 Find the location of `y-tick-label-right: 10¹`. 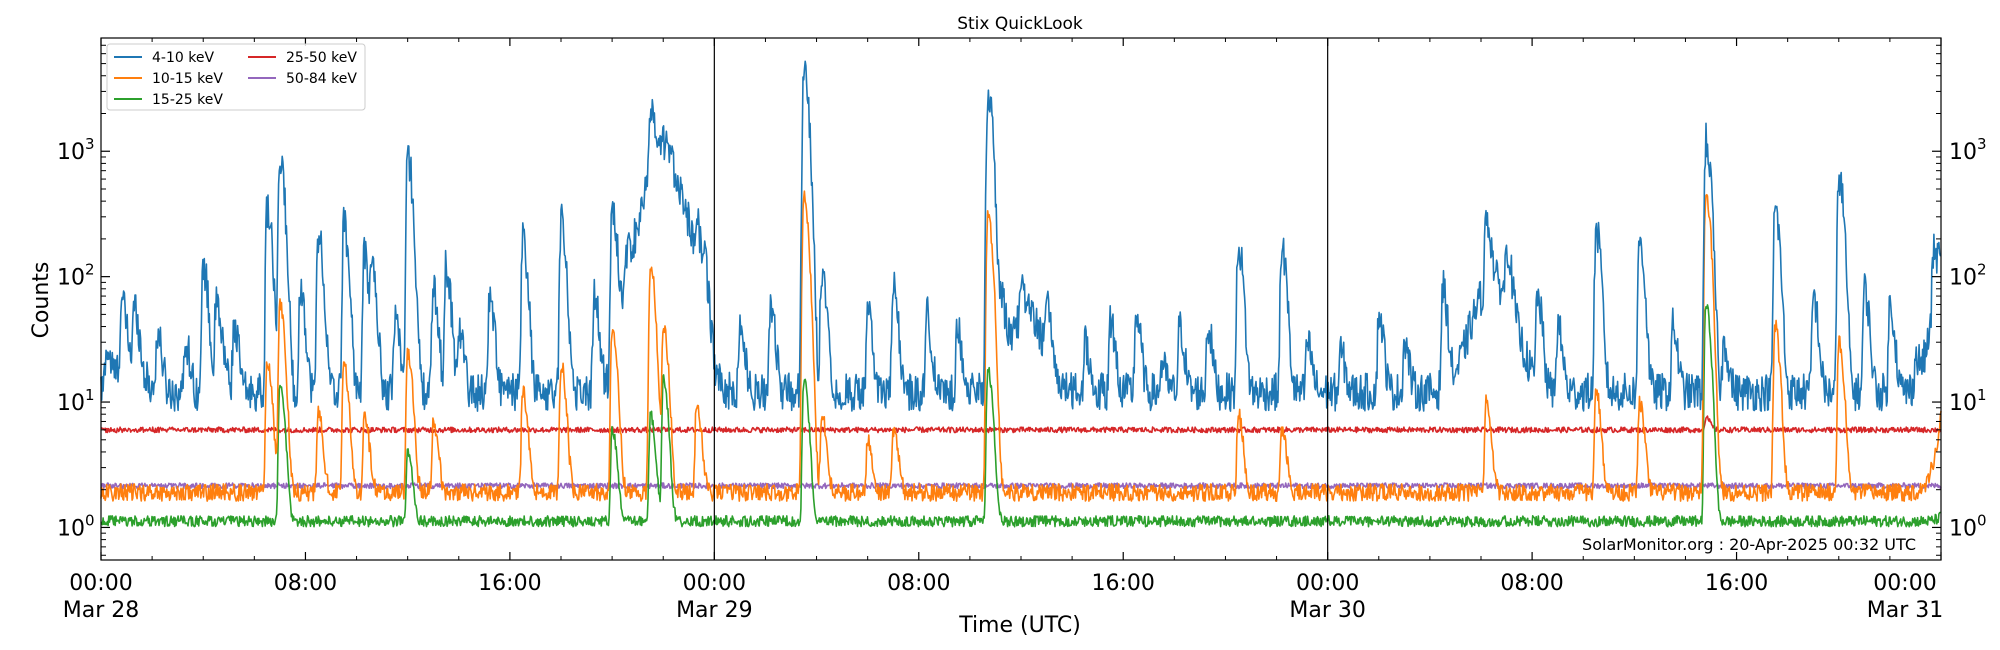

y-tick-label-right: 10¹ is located at coordinates (1968, 401).